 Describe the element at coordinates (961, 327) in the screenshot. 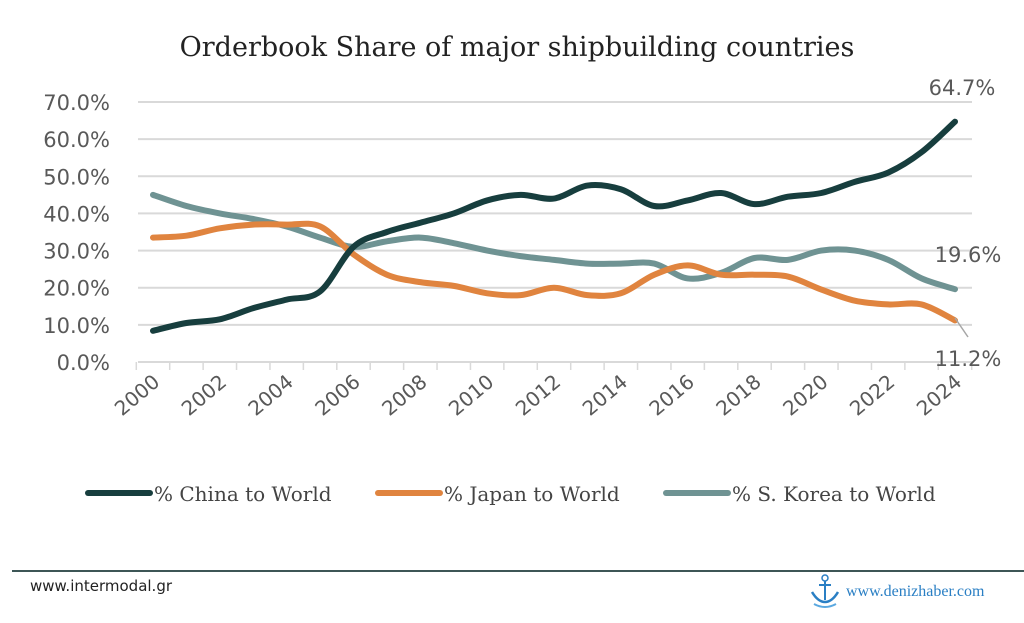

I see `leader-line` at that location.